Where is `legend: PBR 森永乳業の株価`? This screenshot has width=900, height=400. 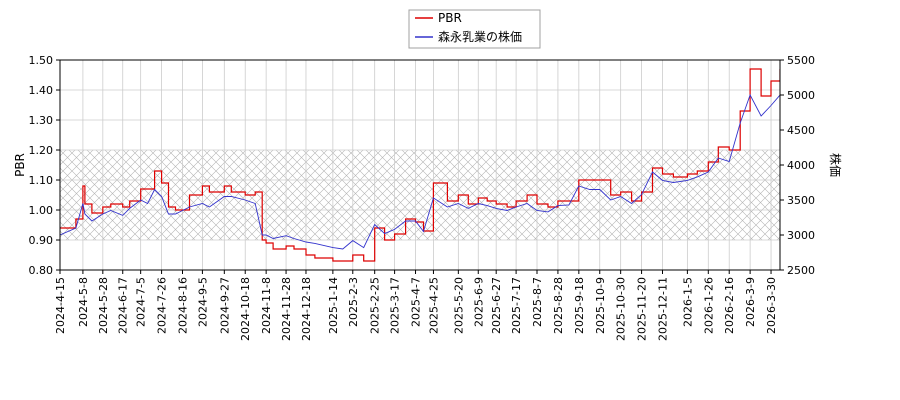 legend: PBR 森永乳業の株価 is located at coordinates (474, 29).